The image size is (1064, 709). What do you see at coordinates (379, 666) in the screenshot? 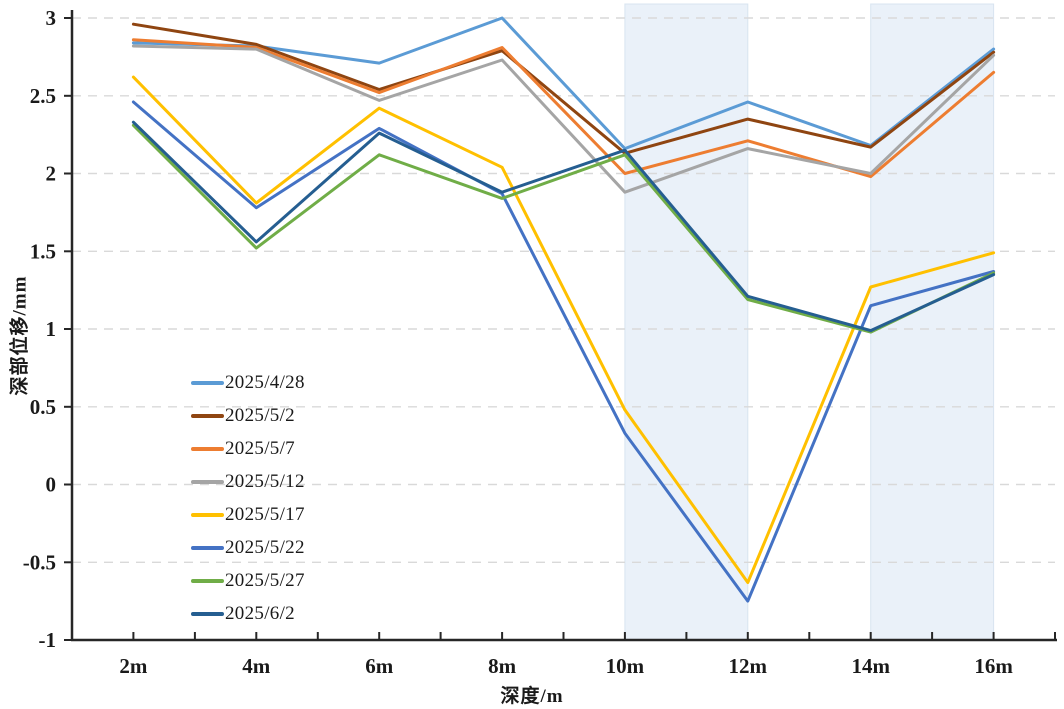
I see `x-tick-label: 6m` at bounding box center [379, 666].